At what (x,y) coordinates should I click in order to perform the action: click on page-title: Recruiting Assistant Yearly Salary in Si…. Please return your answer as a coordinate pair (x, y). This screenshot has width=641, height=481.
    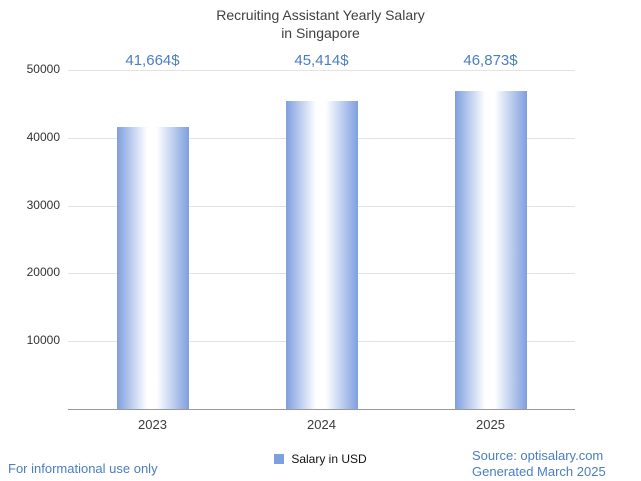
    Looking at the image, I should click on (320, 24).